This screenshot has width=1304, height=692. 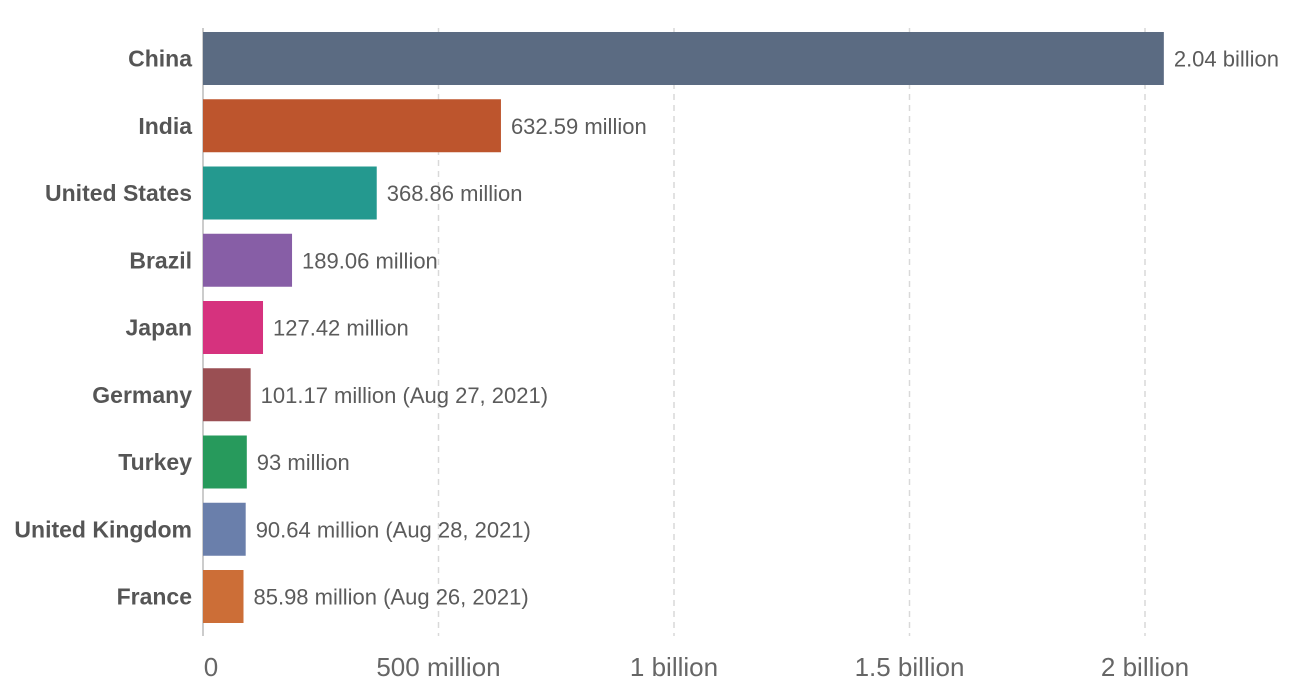 What do you see at coordinates (579, 126) in the screenshot?
I see `value-label: 632.59 million` at bounding box center [579, 126].